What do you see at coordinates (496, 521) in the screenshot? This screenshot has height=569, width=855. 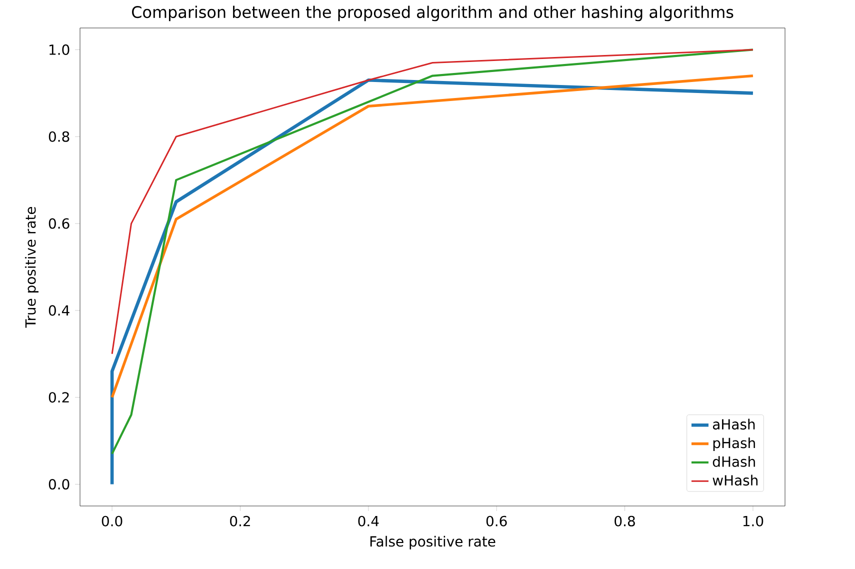 I see `x-tick-label: 0.6` at bounding box center [496, 521].